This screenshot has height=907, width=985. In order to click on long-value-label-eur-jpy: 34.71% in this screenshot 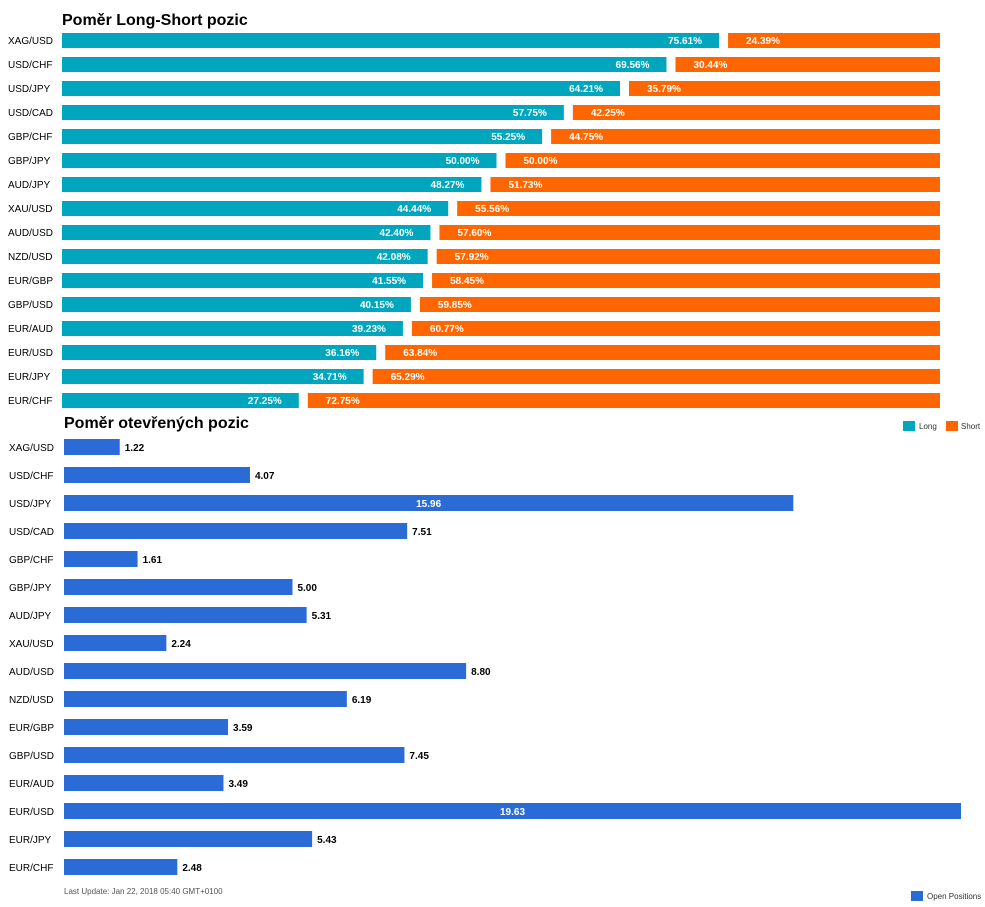, I will do `click(330, 377)`.